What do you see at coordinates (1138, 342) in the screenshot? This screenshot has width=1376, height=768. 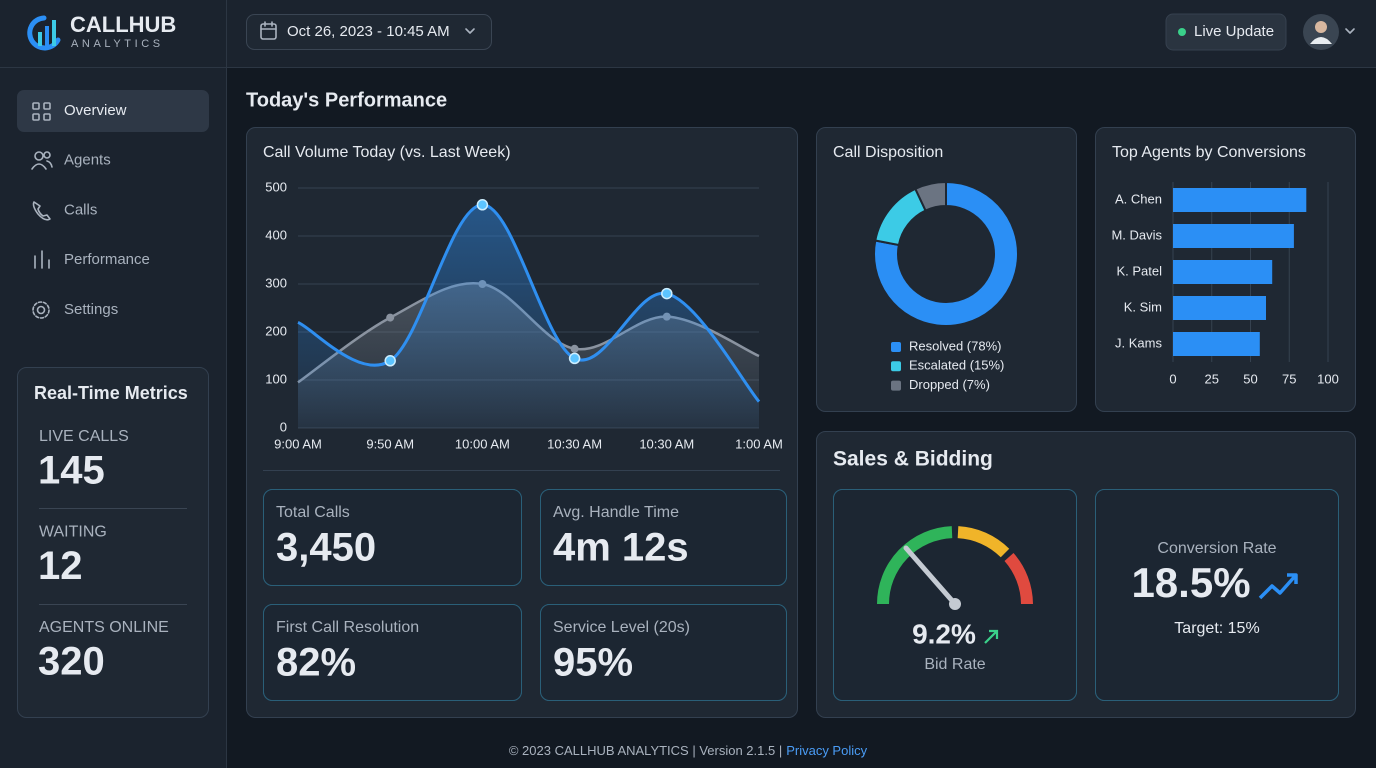 I see `y-tick-label: J. Kams` at bounding box center [1138, 342].